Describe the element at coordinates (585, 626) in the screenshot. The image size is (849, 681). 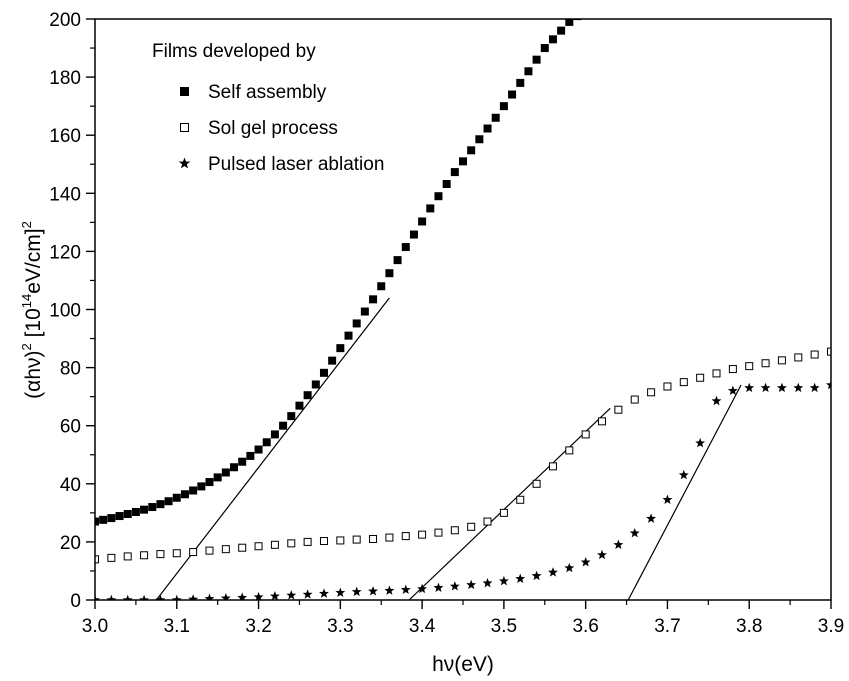
I see `x-tick-label: 3.6` at that location.